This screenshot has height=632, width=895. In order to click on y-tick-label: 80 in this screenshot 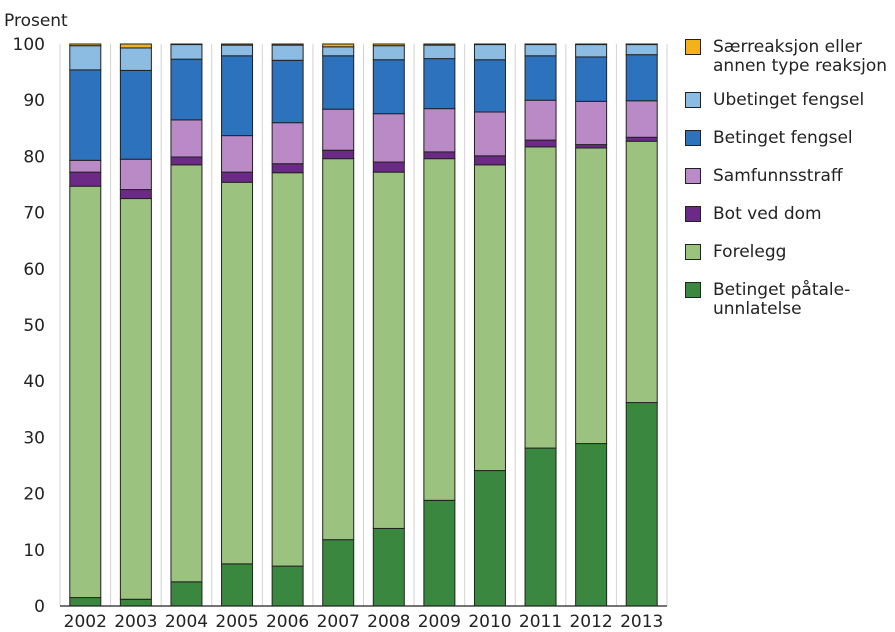, I will do `click(34, 157)`.